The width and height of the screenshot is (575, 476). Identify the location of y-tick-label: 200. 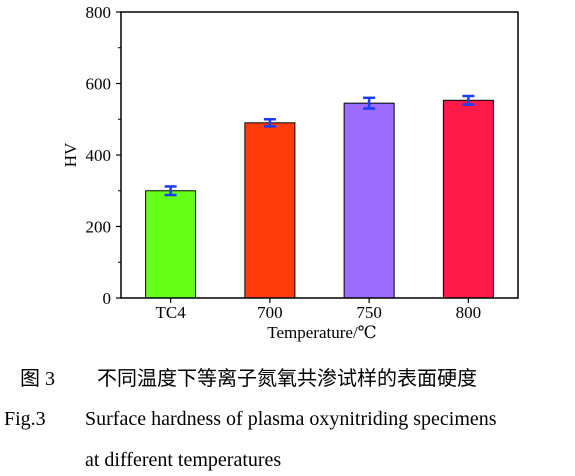
(99, 227).